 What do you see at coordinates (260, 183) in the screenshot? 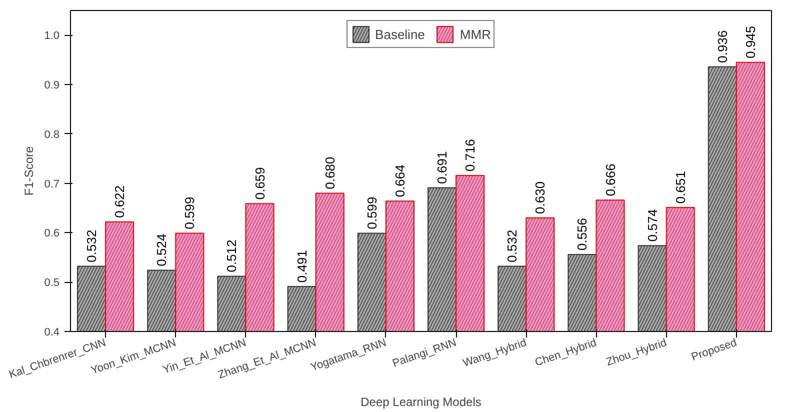
I see `data-label: 0.659` at bounding box center [260, 183].